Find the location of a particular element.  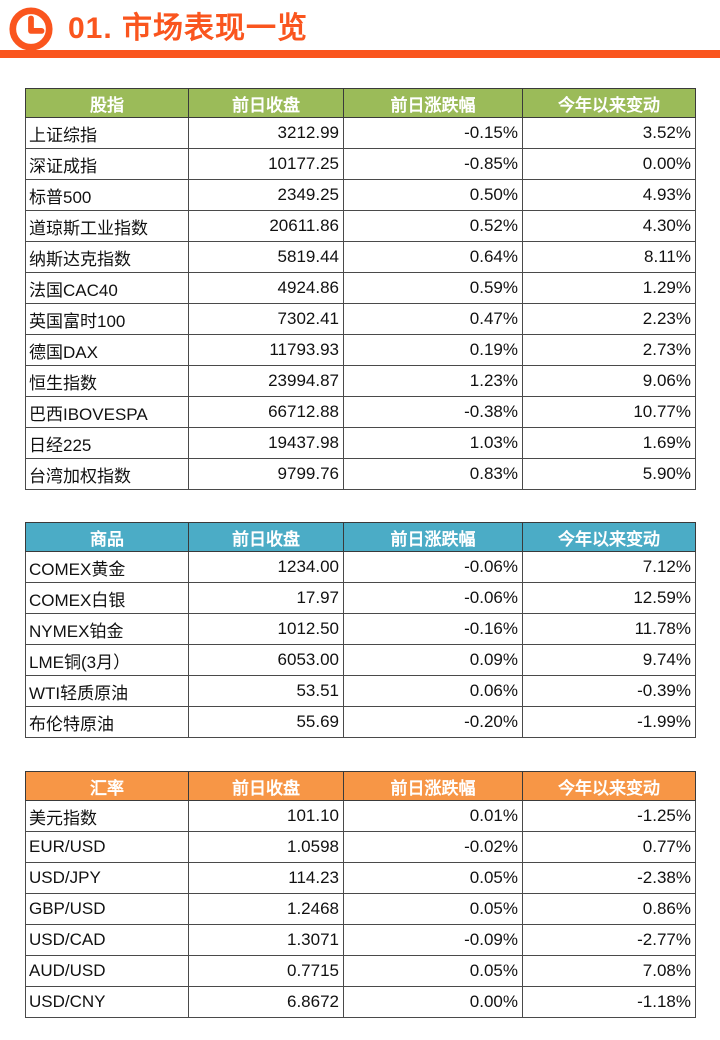

table-row: 日经225 19437.98 1.03% 1.69% is located at coordinates (360, 443).